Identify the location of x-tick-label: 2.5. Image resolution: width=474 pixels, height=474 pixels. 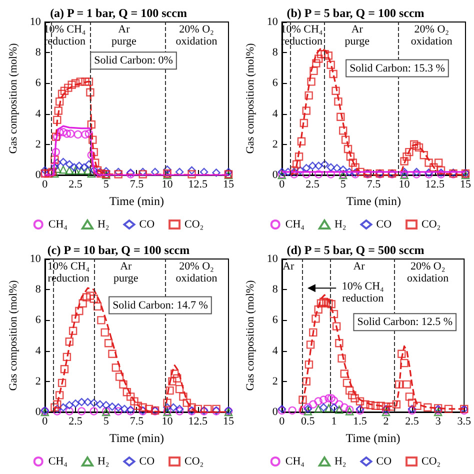
(313, 184).